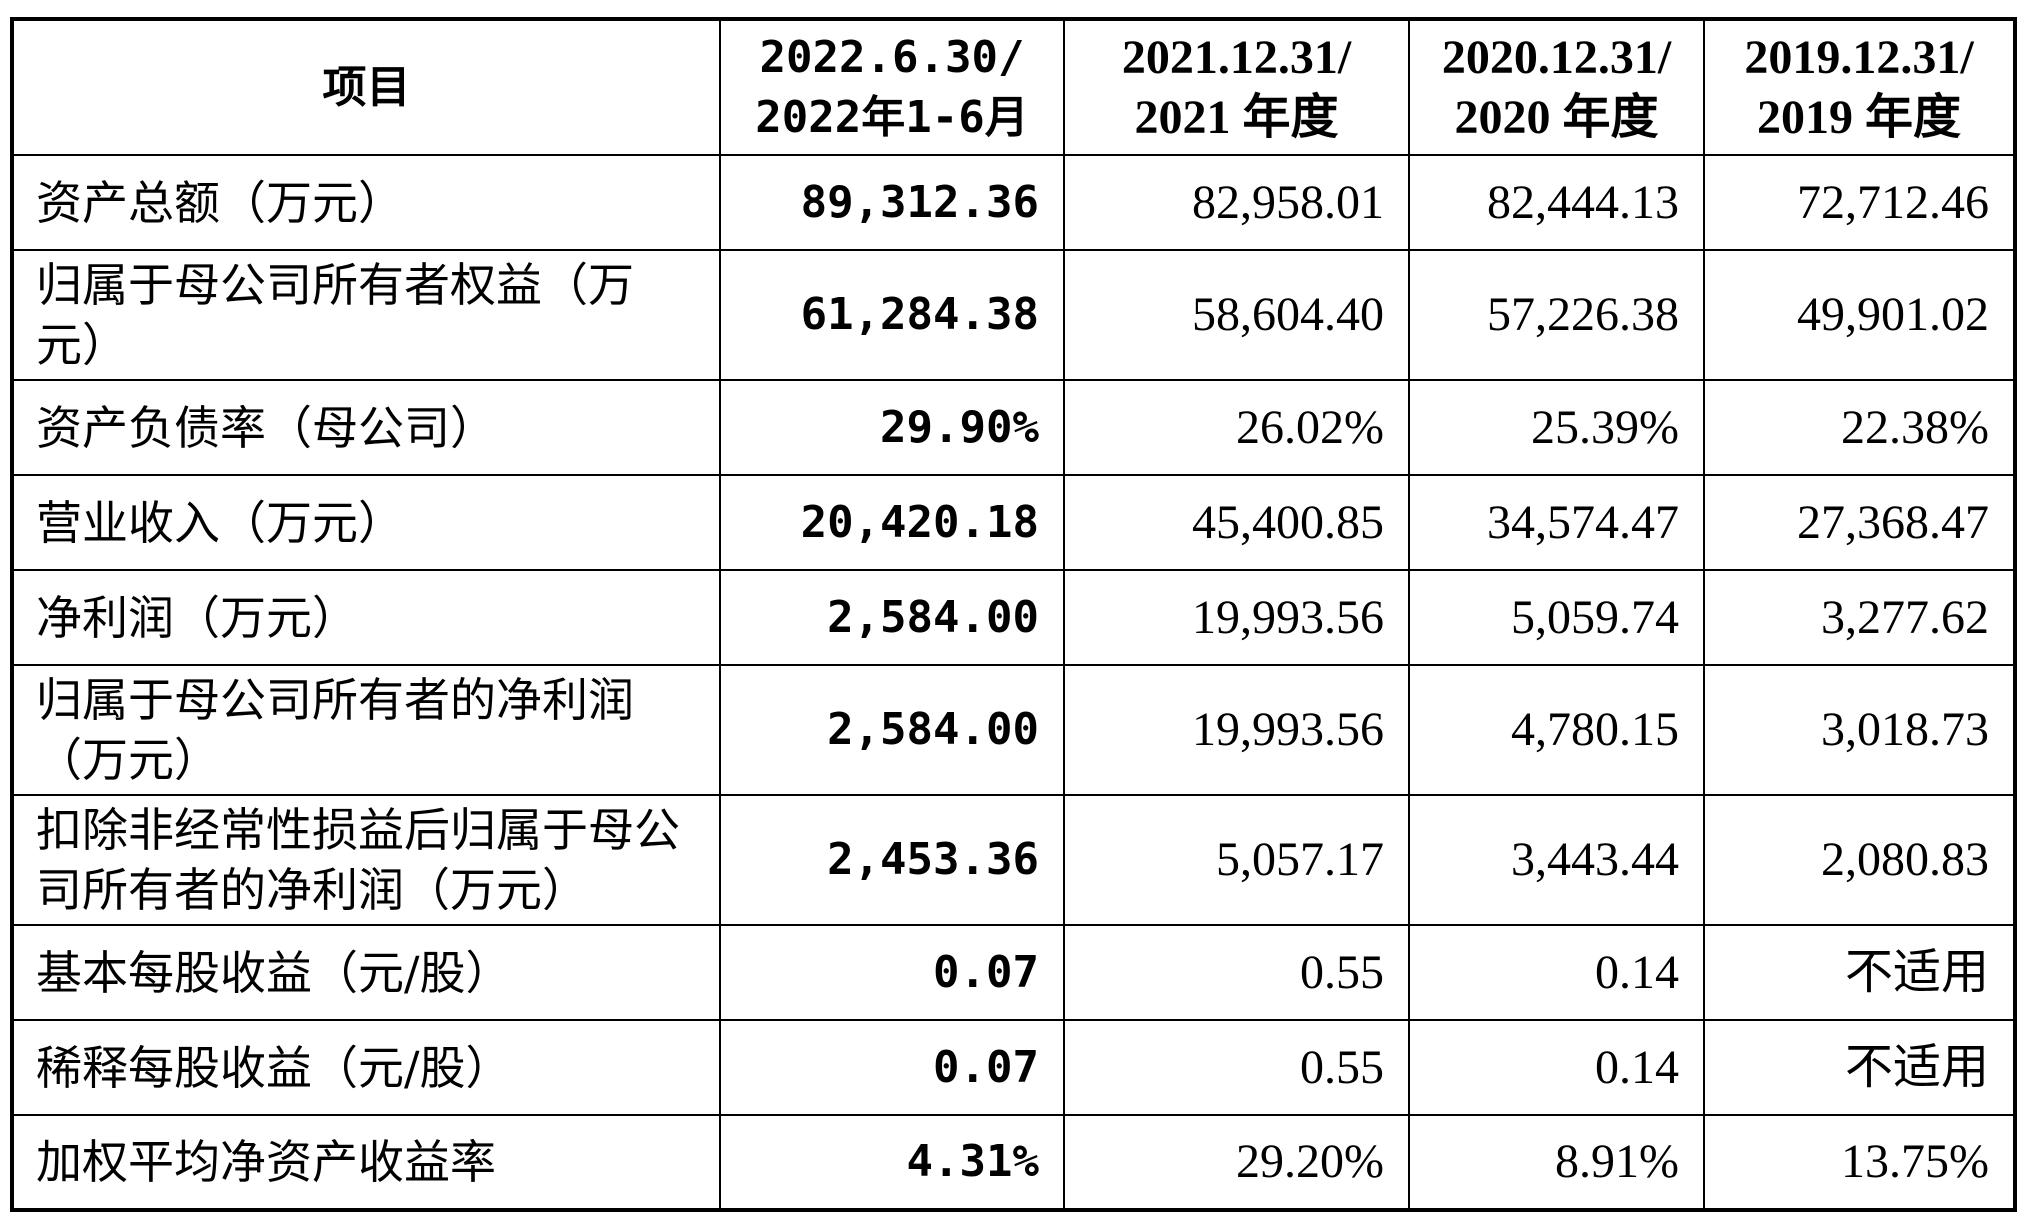 Image resolution: width=2022 pixels, height=1229 pixels. I want to click on table-row-weighted-roe: 加权平均净资产收益率 4.31% 29.20% 8.91% 13.75%, so click(1013, 1163).